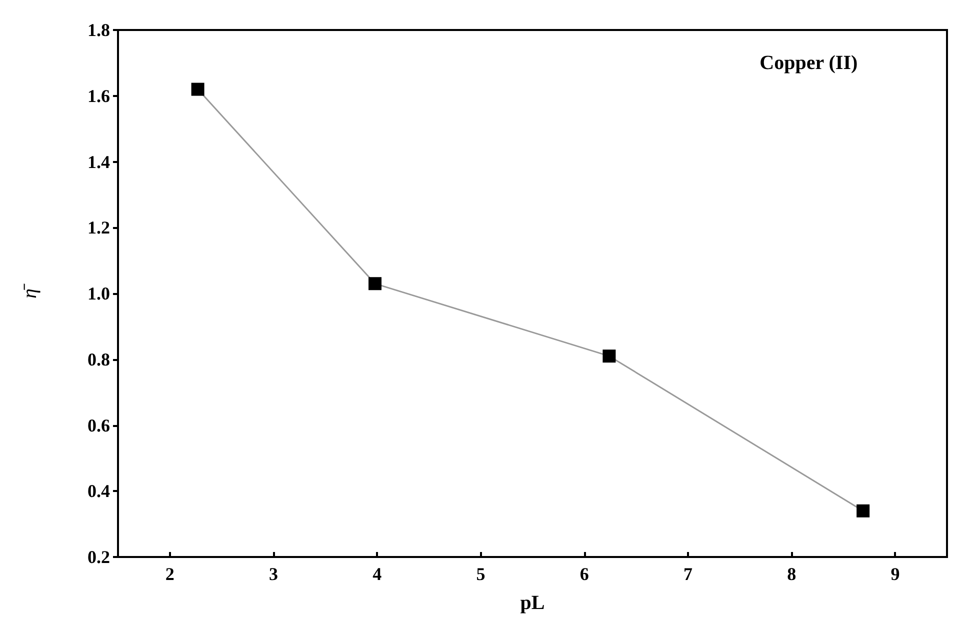 The width and height of the screenshot is (961, 627). I want to click on y-tick-label: 1.2, so click(99, 228).